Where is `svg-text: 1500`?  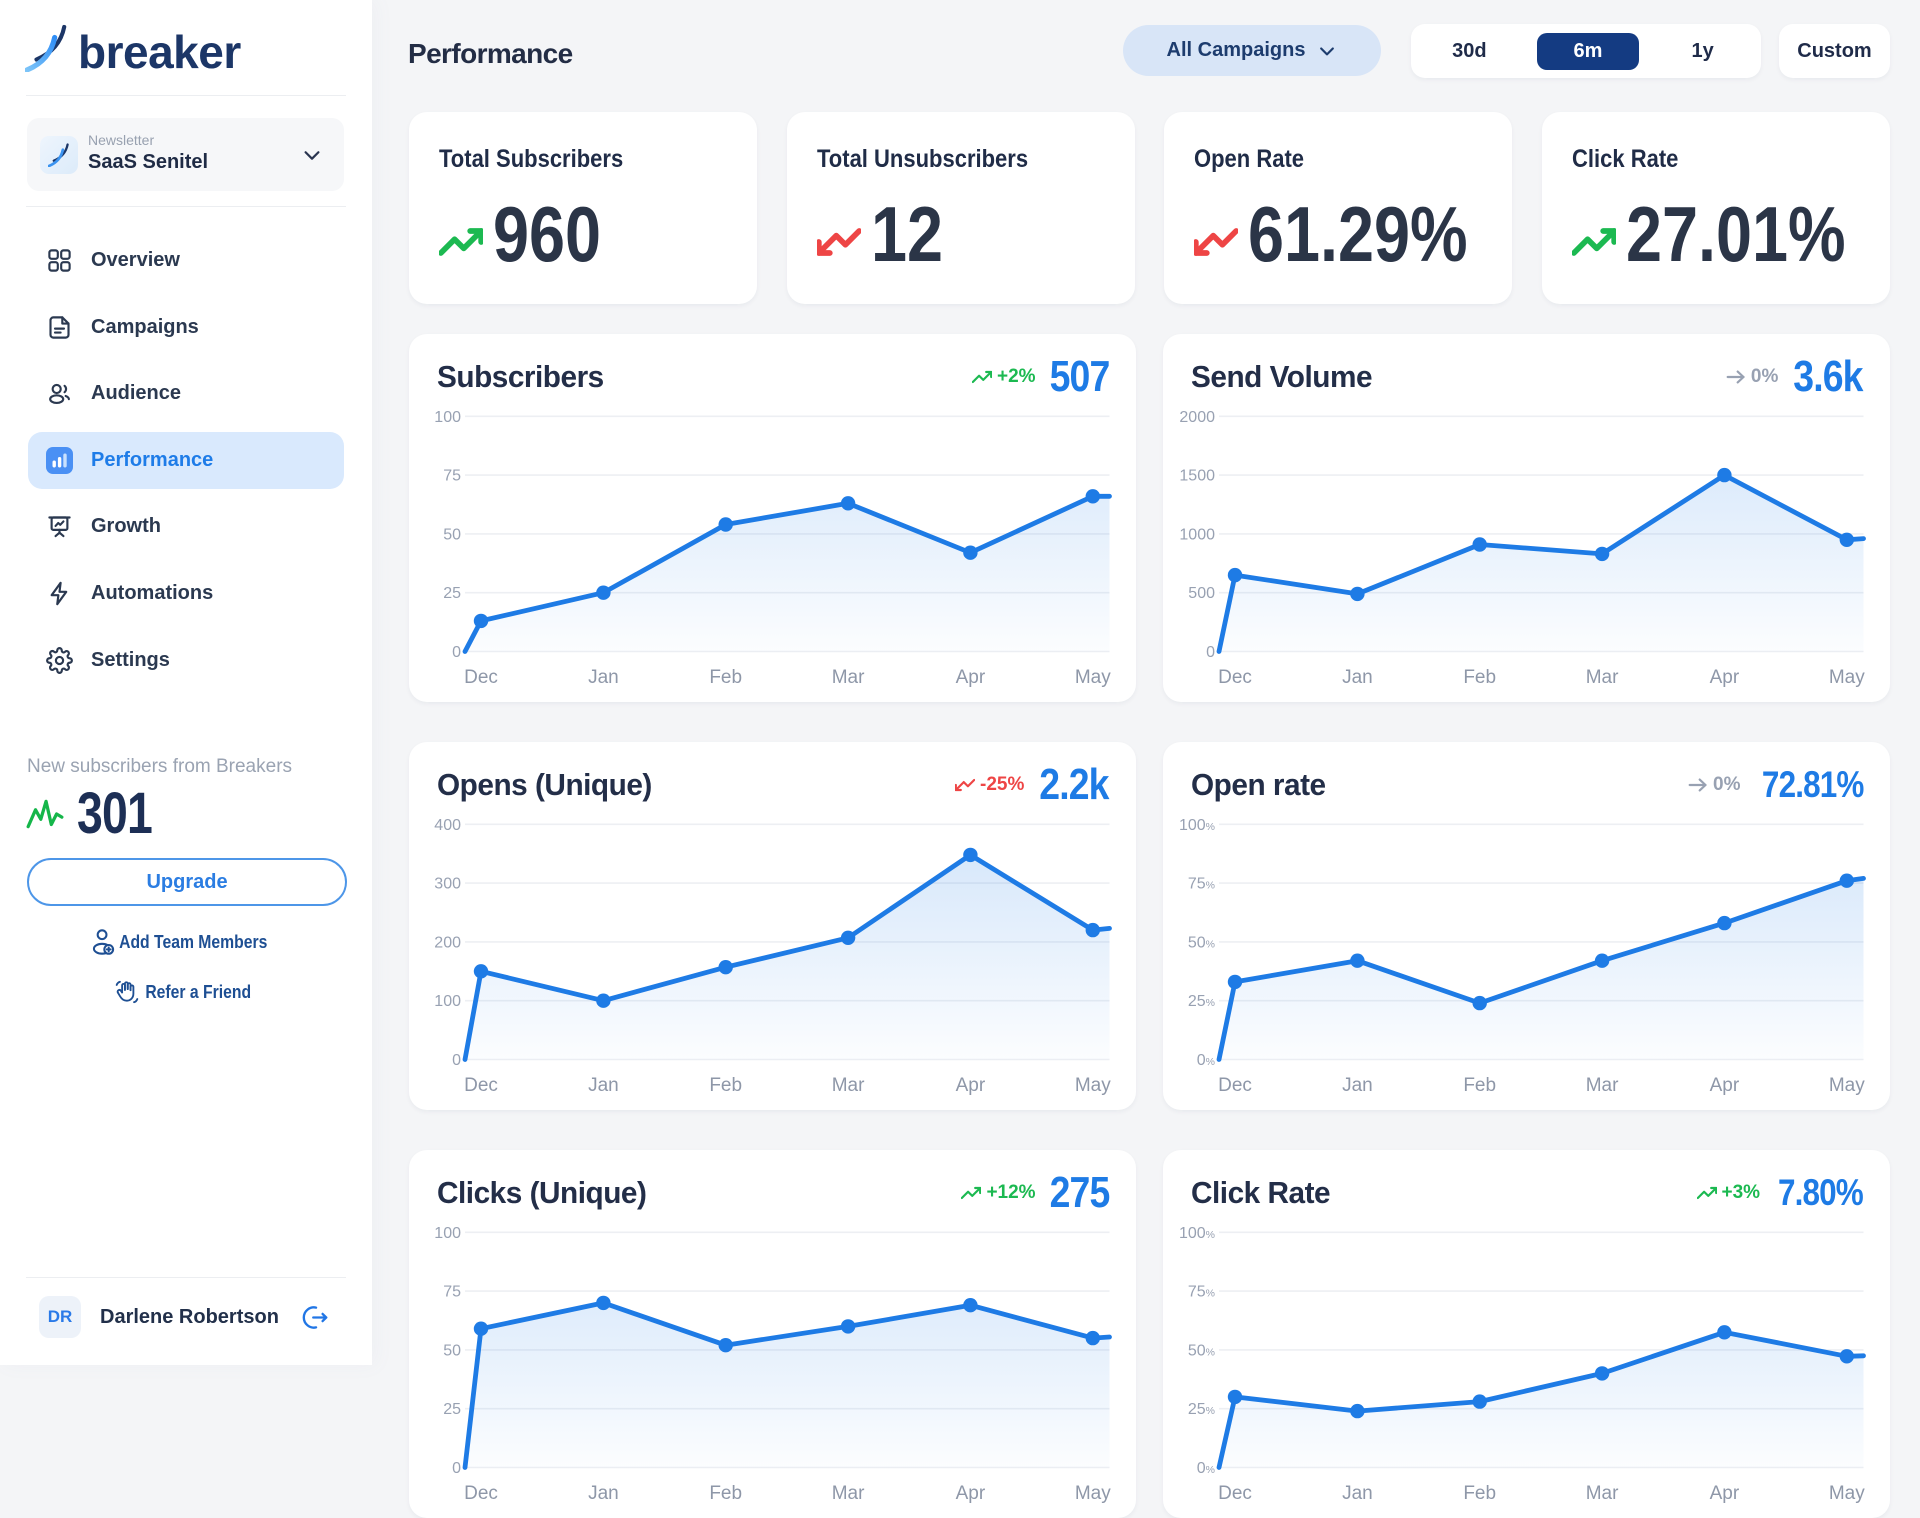 svg-text: 1500 is located at coordinates (1197, 476).